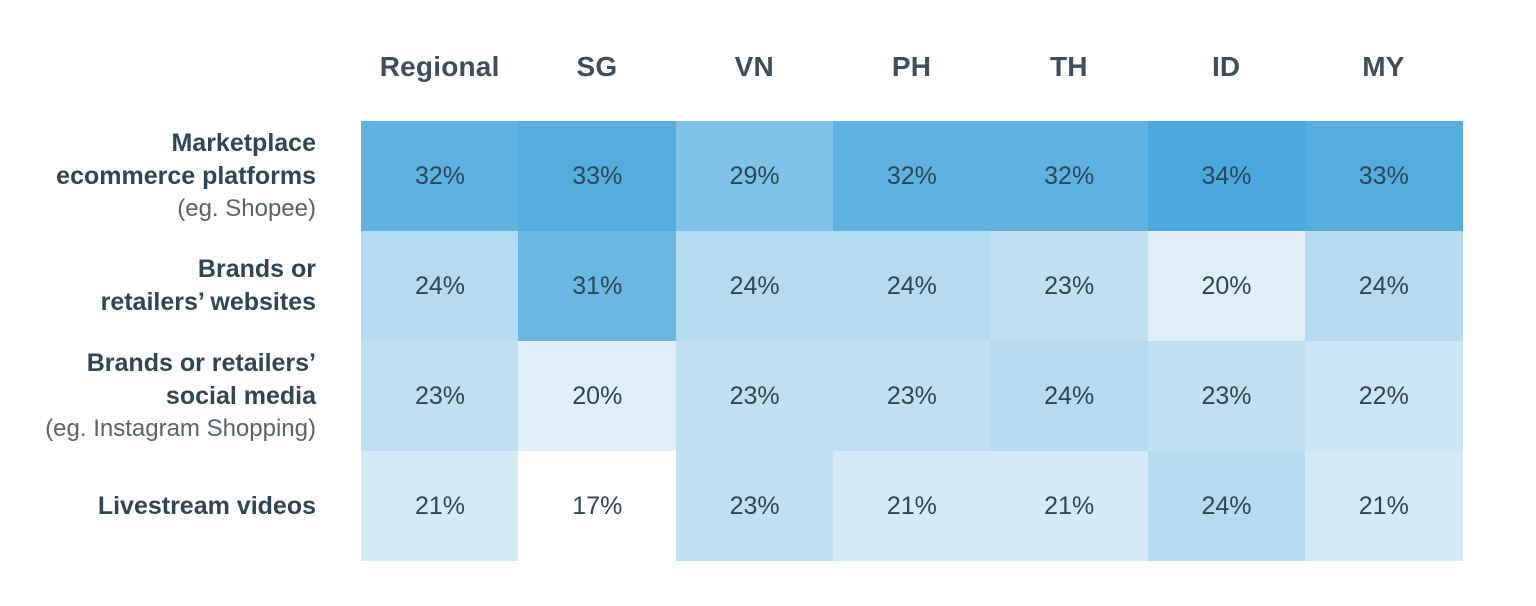 This screenshot has width=1536, height=606. Describe the element at coordinates (597, 286) in the screenshot. I see `heatmap-cell-sg-row1: 31%` at that location.